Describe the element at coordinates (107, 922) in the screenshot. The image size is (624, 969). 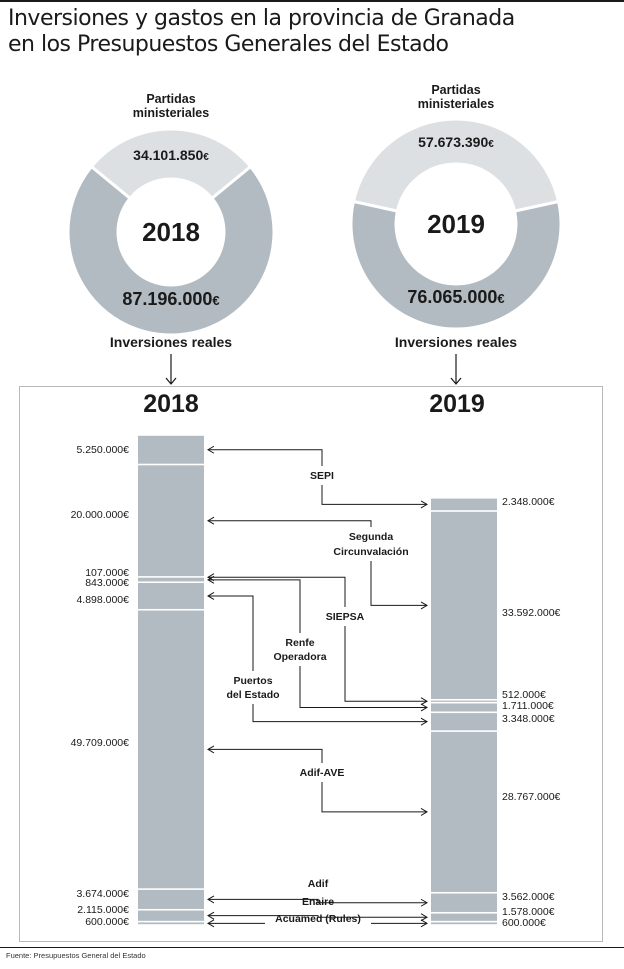
I see `value-label-2018: 600.000€` at that location.